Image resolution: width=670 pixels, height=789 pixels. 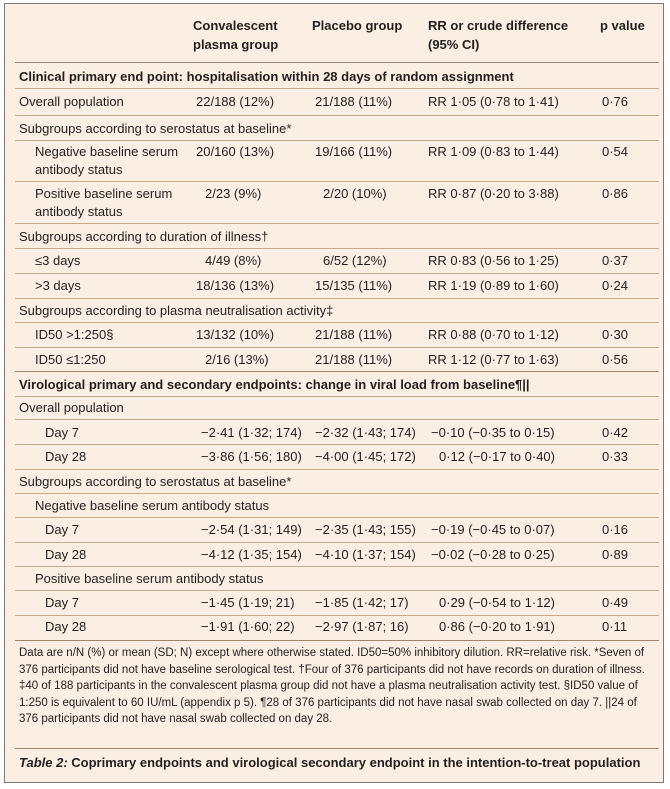 What do you see at coordinates (497, 626) in the screenshot?
I see `cell-rr: 0·86 (−0·20 to 1·91)` at bounding box center [497, 626].